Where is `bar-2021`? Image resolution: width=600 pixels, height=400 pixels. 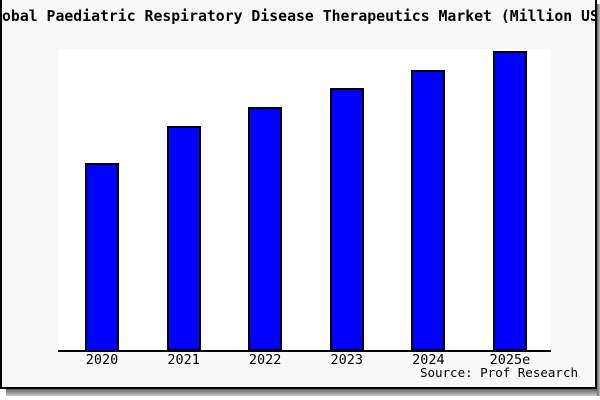
bar-2021 is located at coordinates (183, 238).